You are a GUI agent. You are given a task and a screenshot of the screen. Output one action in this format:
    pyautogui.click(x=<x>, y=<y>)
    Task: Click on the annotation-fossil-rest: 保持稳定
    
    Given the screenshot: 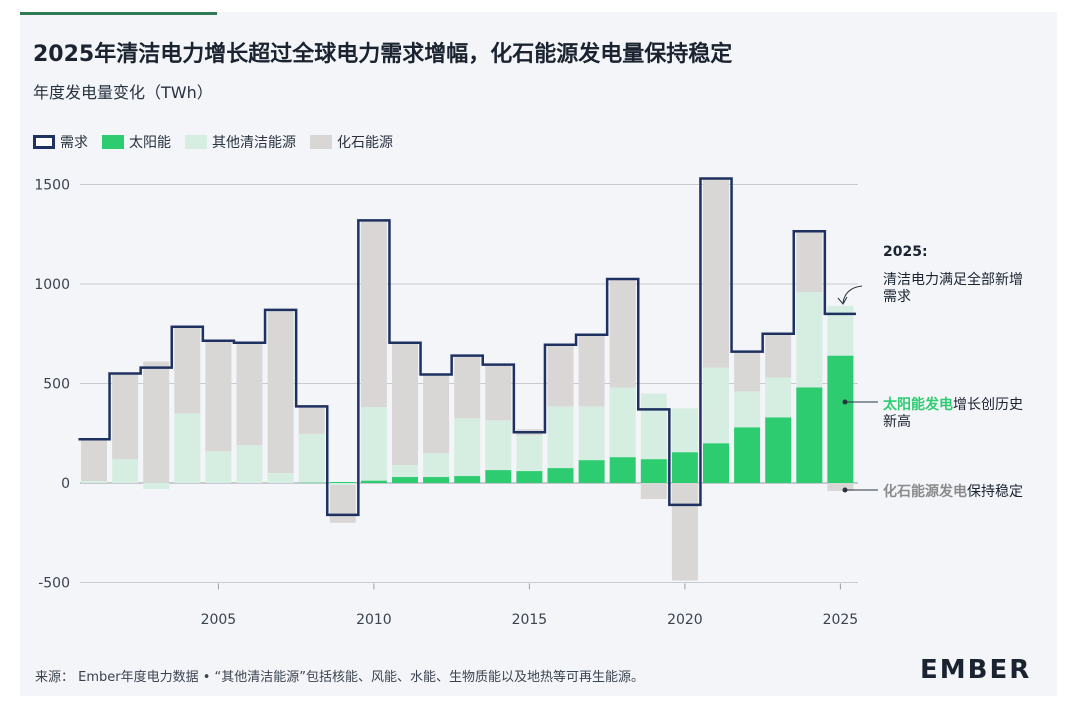 What is the action you would take?
    pyautogui.click(x=995, y=492)
    